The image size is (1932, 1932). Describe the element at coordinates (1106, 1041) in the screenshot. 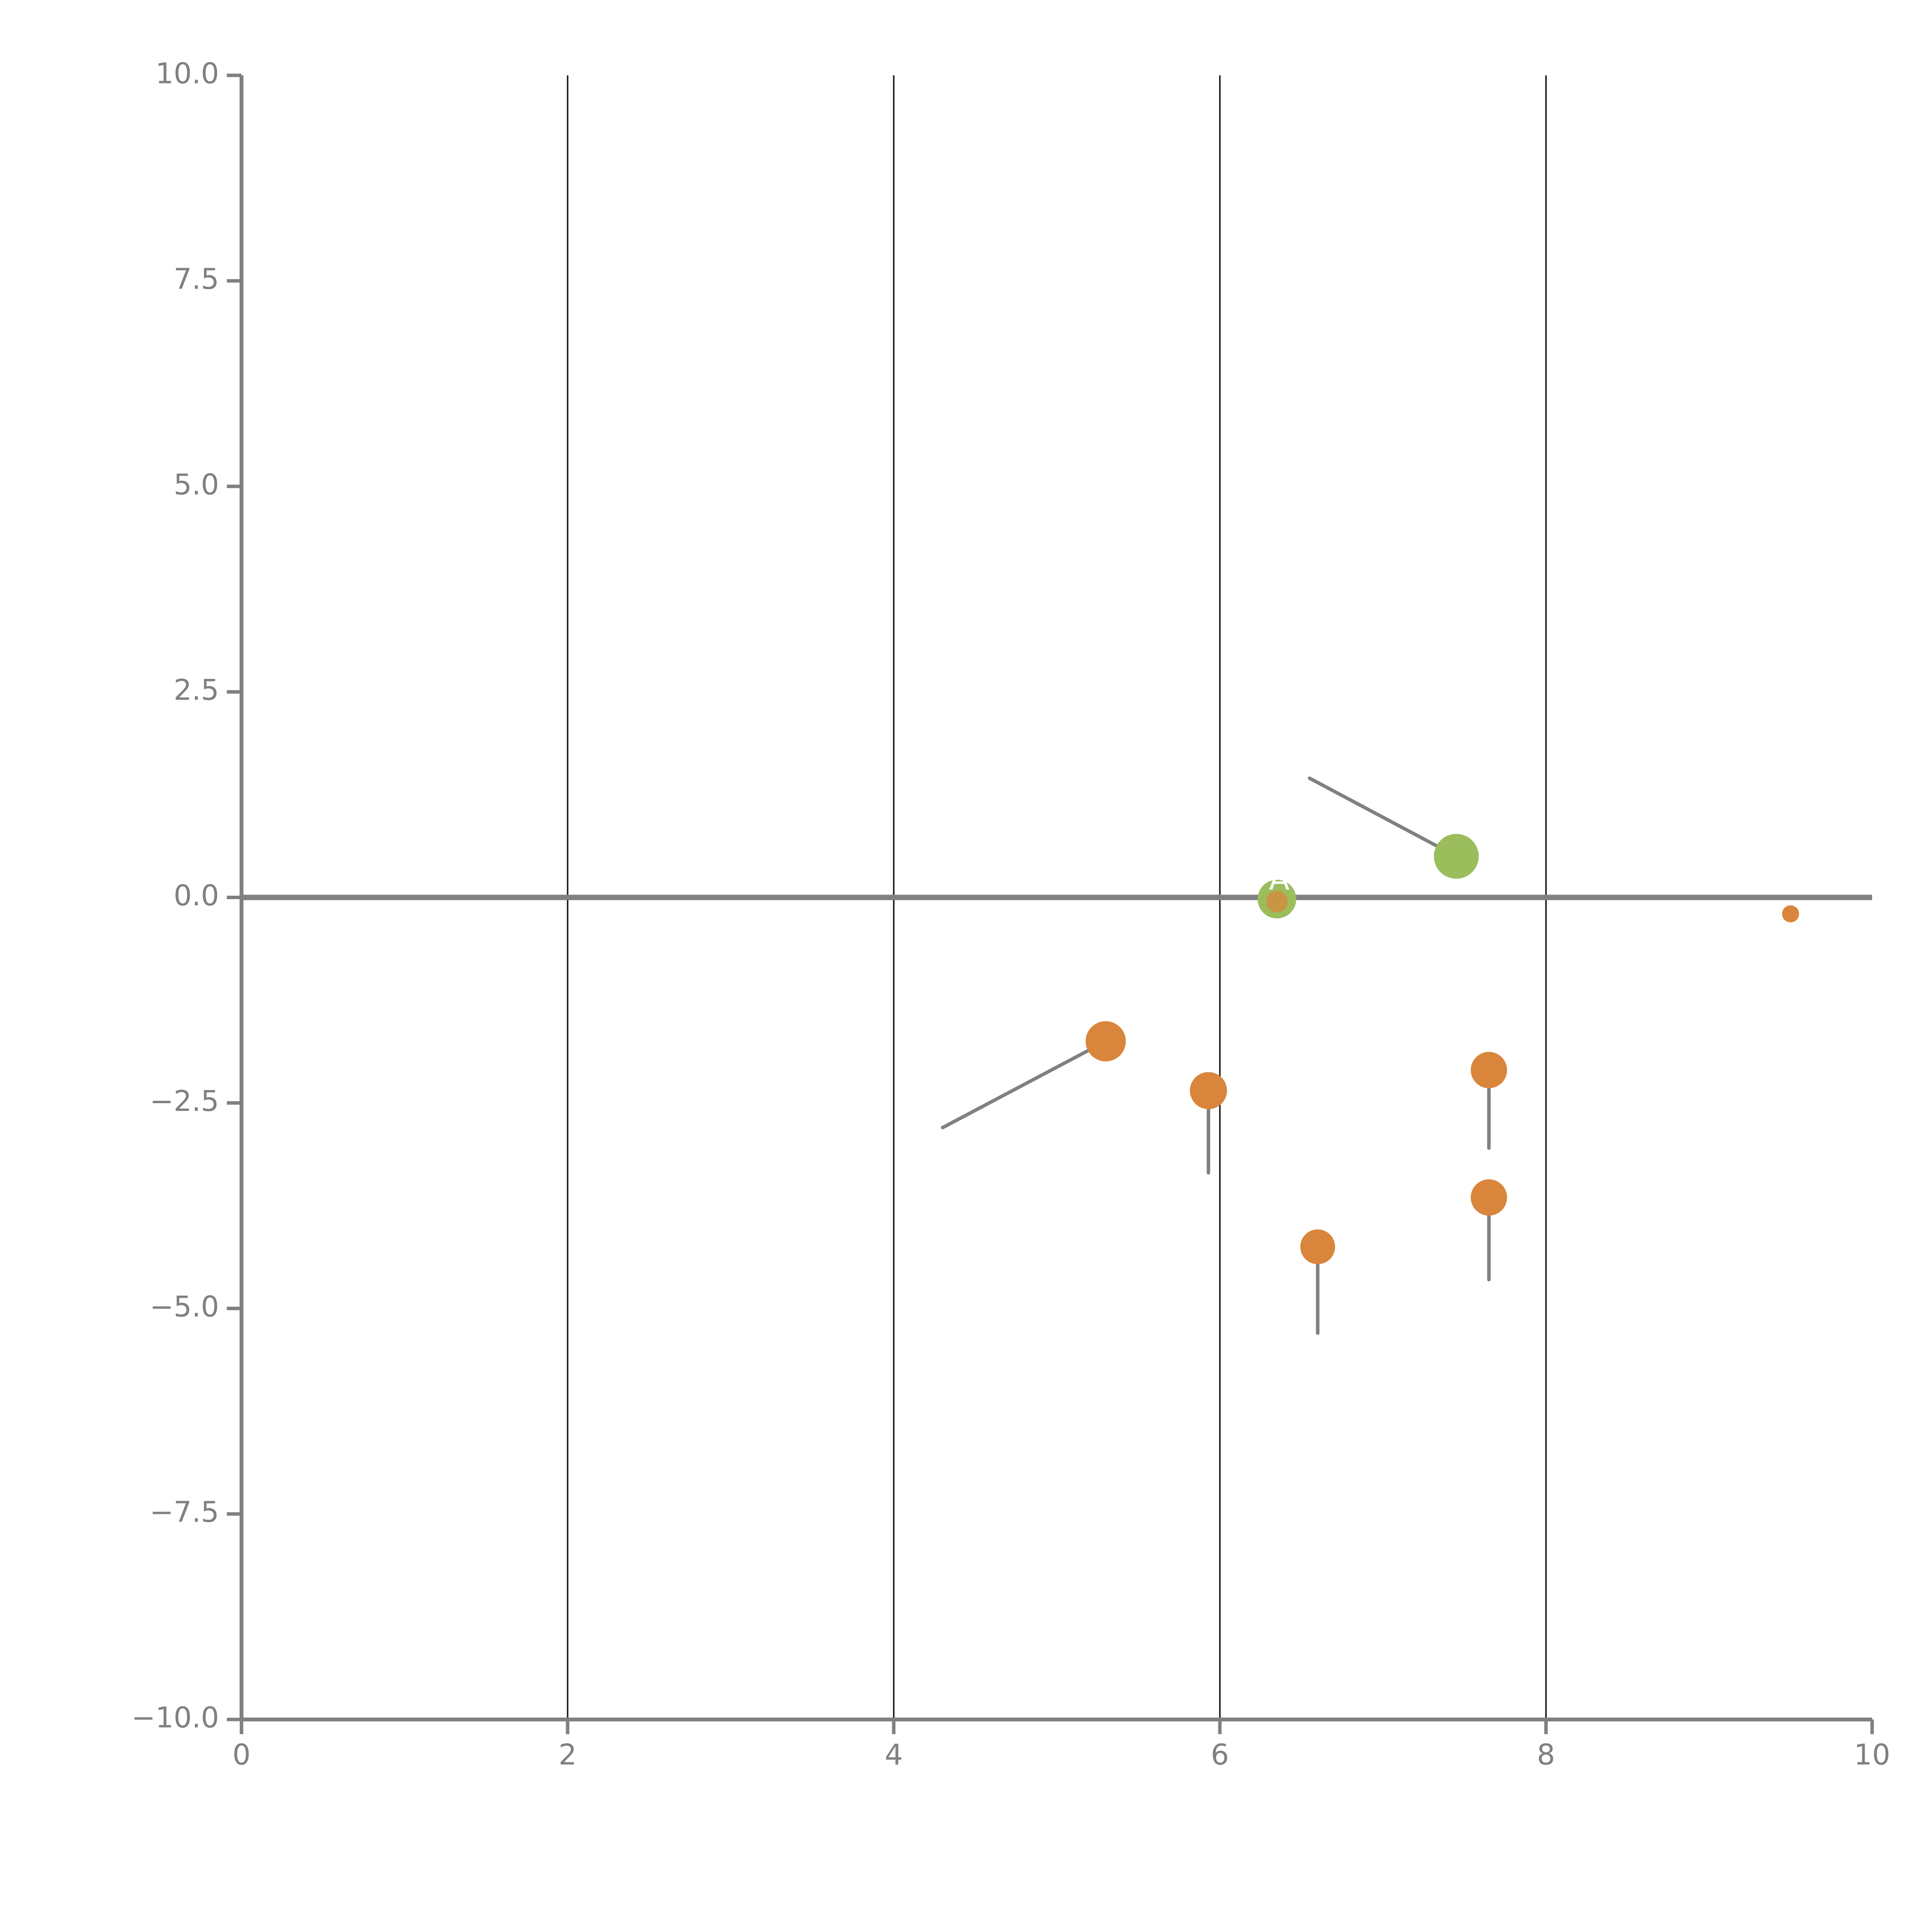

I see `data-point-o2` at that location.